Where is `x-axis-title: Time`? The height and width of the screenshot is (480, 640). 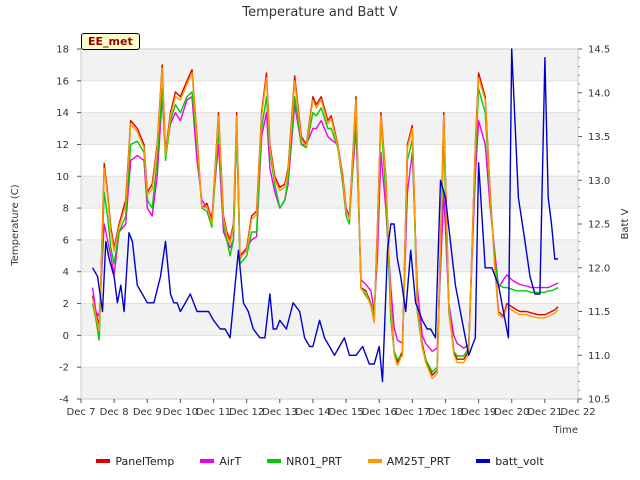
x-axis-title: Time is located at coordinates (565, 430).